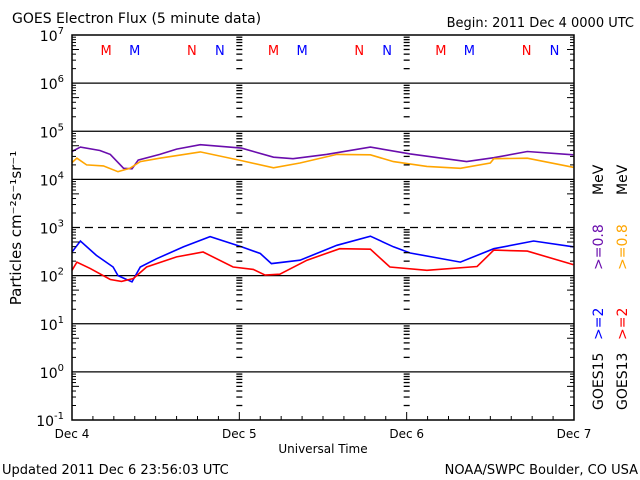 Image resolution: width=640 pixels, height=480 pixels. I want to click on legend-satellite: GOES15, so click(599, 381).